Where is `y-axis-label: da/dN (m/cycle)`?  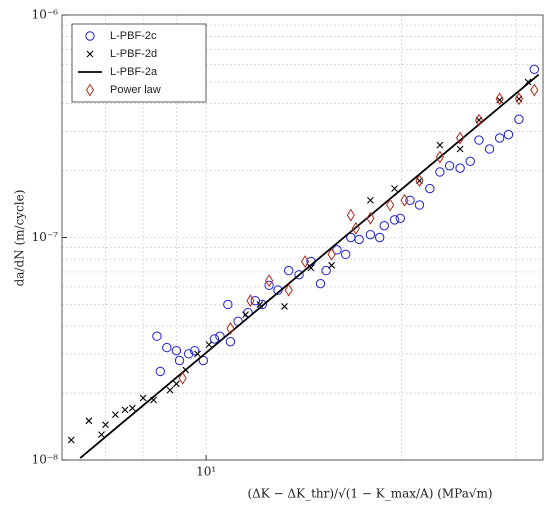 y-axis-label: da/dN (m/cycle) is located at coordinates (20, 238).